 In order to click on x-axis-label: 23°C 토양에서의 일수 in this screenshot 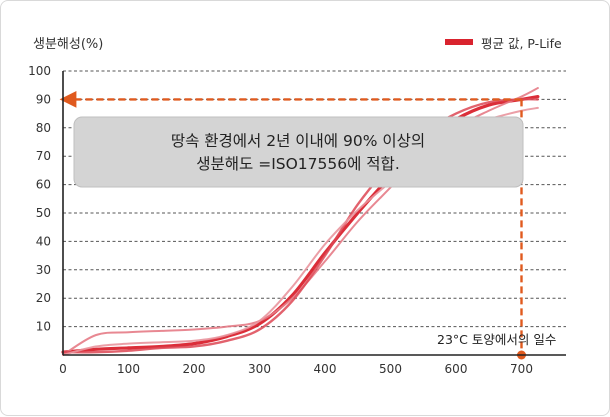, I will do `click(496, 339)`.